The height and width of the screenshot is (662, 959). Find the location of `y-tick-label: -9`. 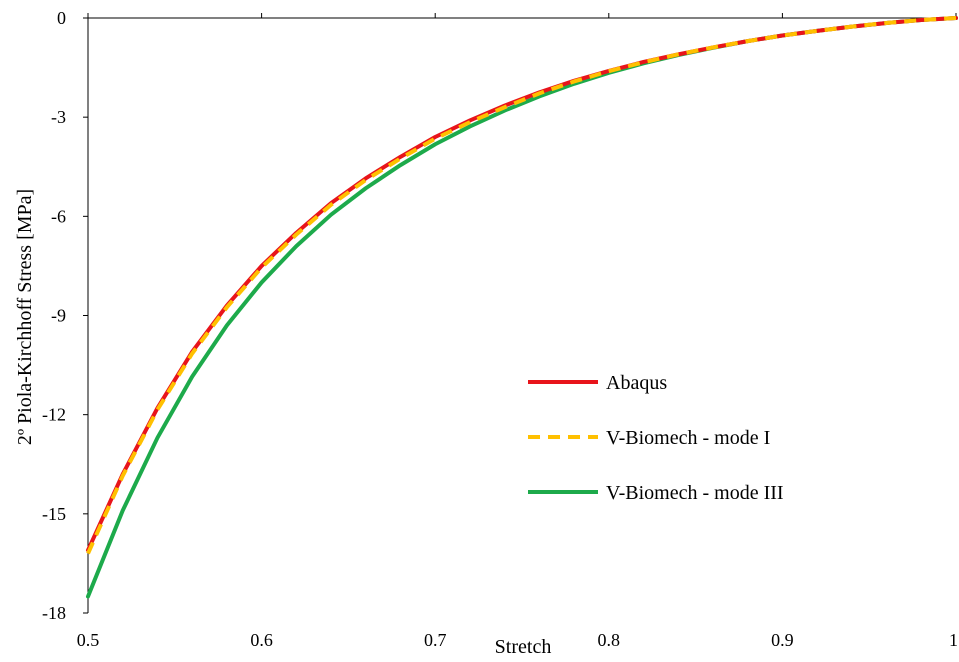

y-tick-label: -9 is located at coordinates (58, 316).